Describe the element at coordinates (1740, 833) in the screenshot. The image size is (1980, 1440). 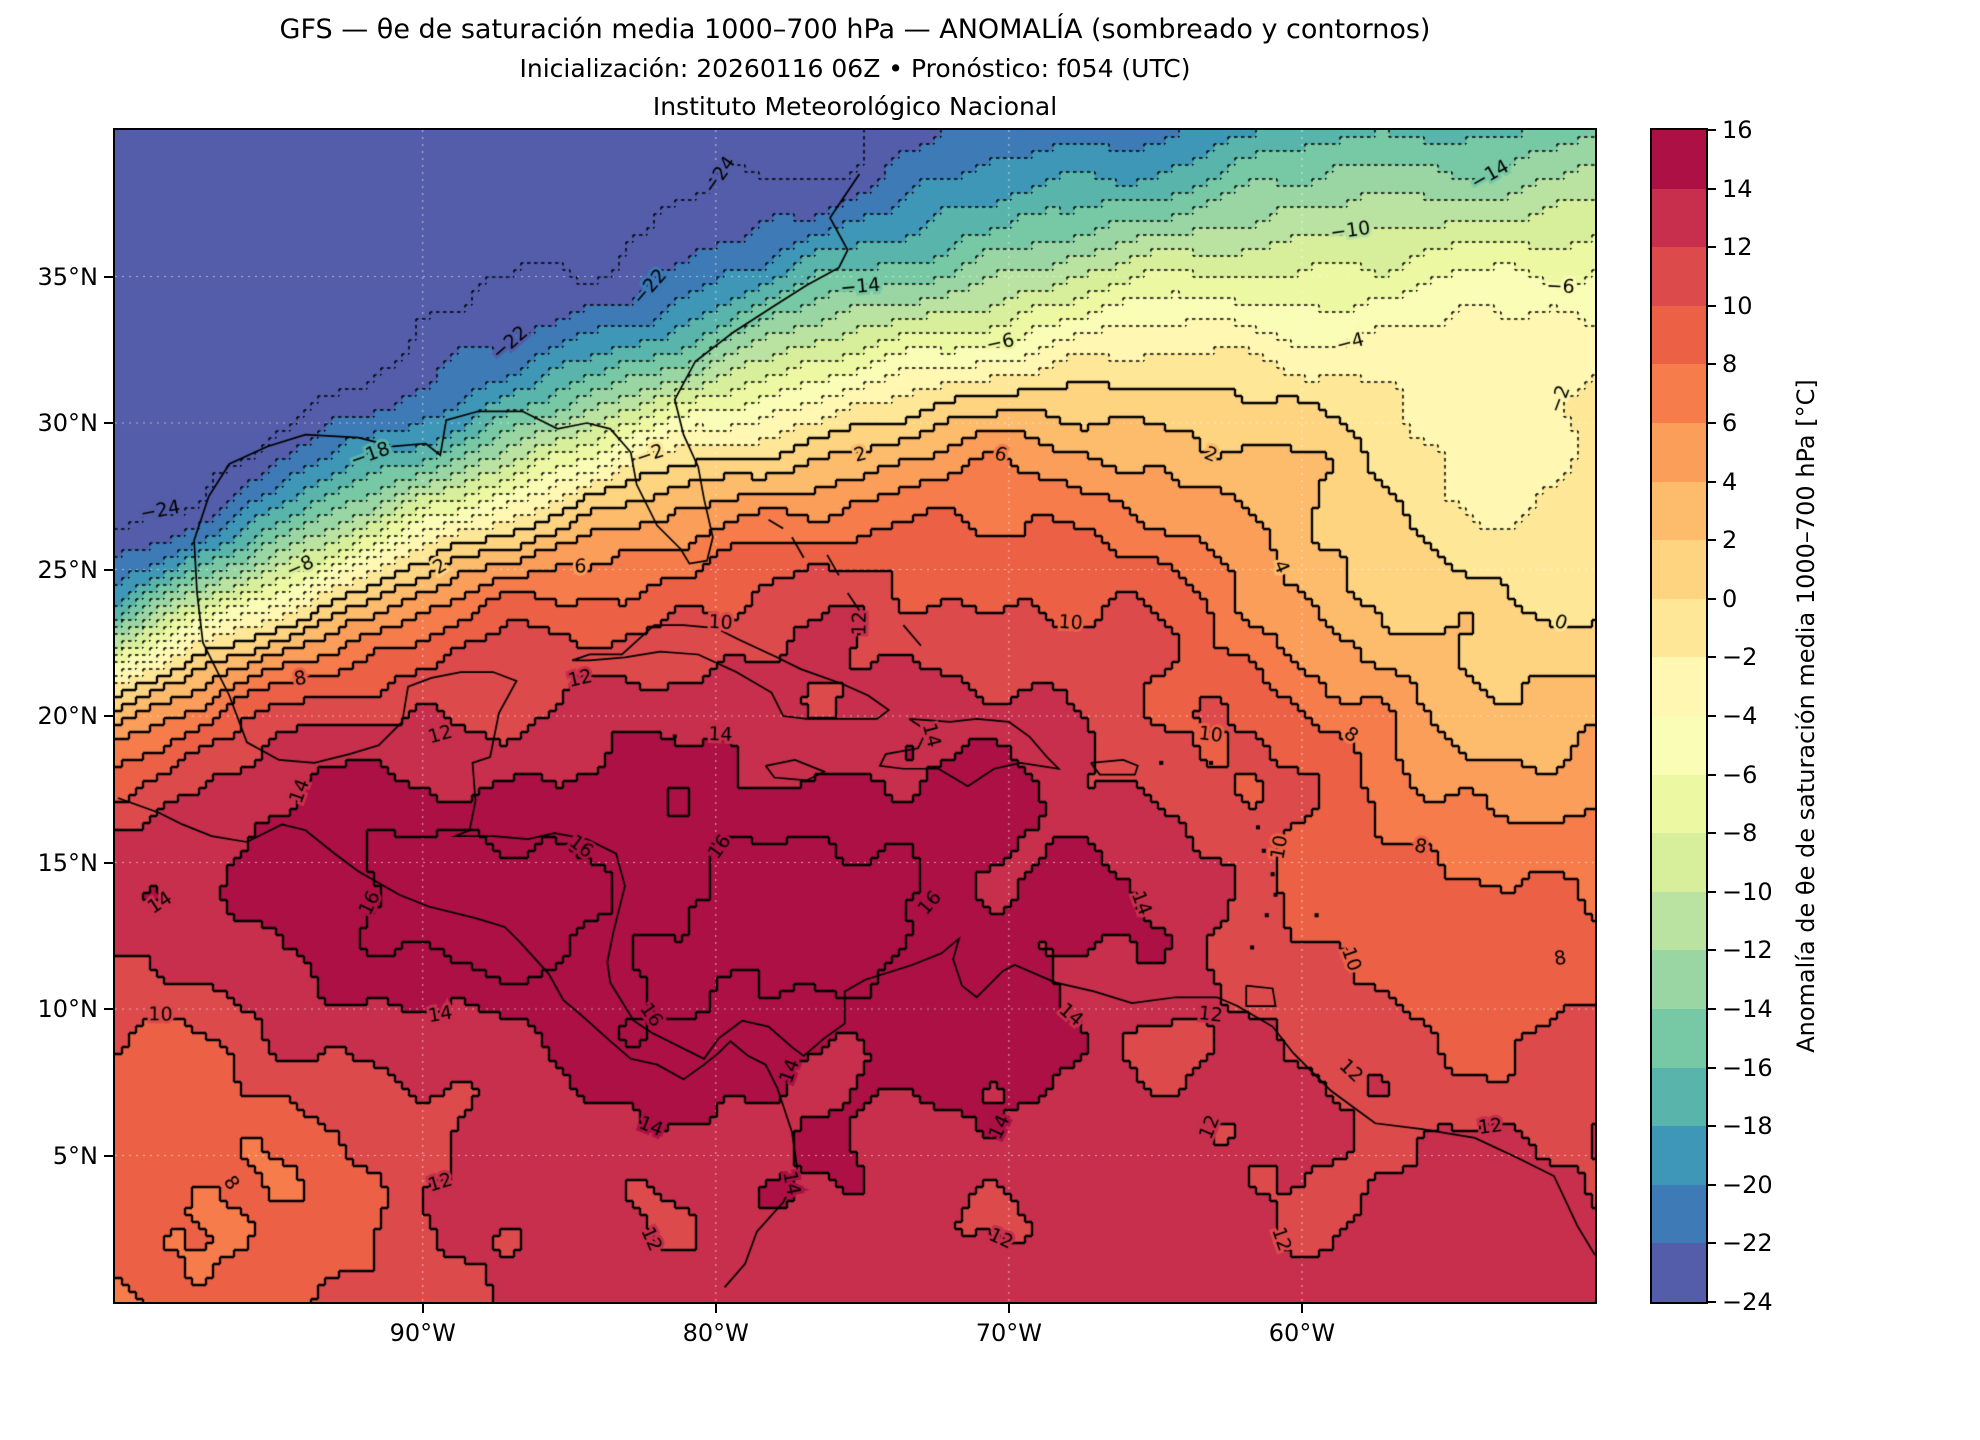
I see `colorbar-tick-label: −8` at that location.